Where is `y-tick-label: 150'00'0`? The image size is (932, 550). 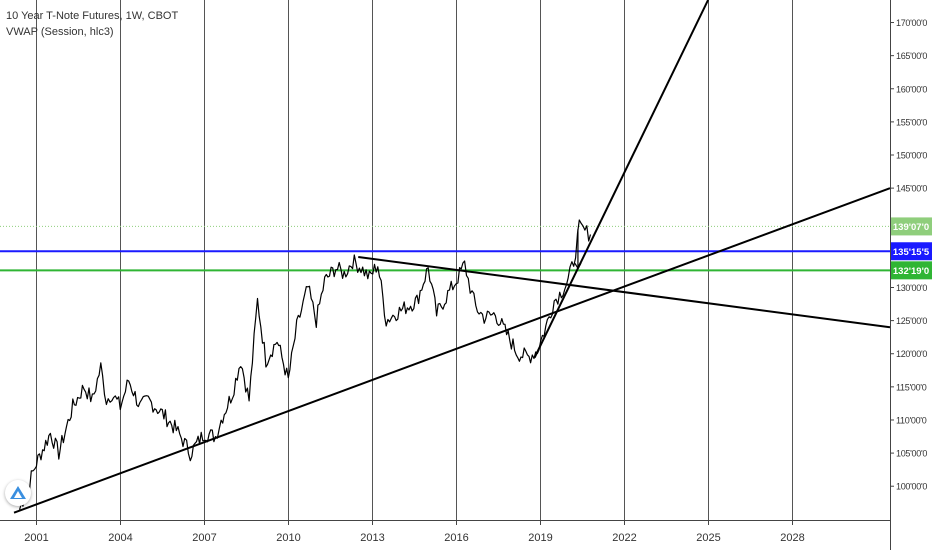 y-tick-label: 150'00'0 is located at coordinates (911, 156).